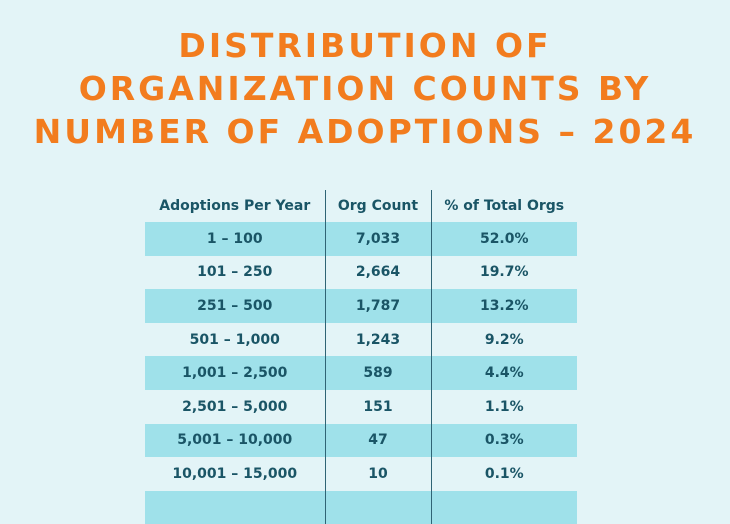  I want to click on table-row: 501 – 1,000 1,243 9.2%, so click(361, 339).